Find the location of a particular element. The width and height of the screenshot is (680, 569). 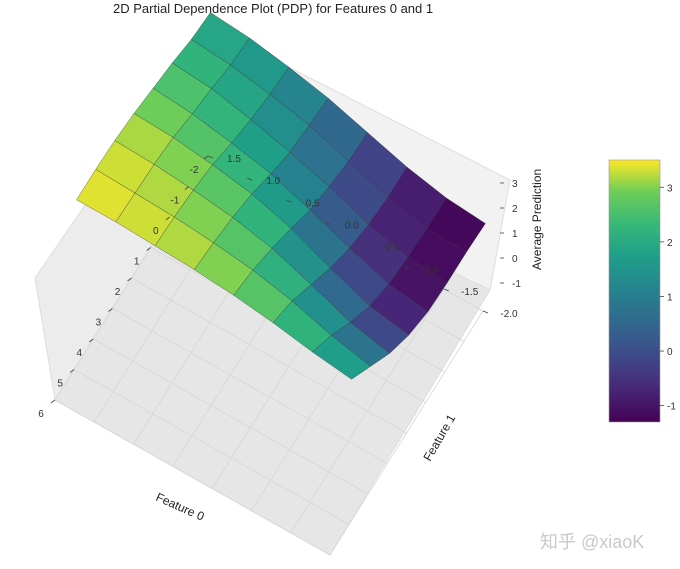

x-tick-label: 4 is located at coordinates (79, 353).